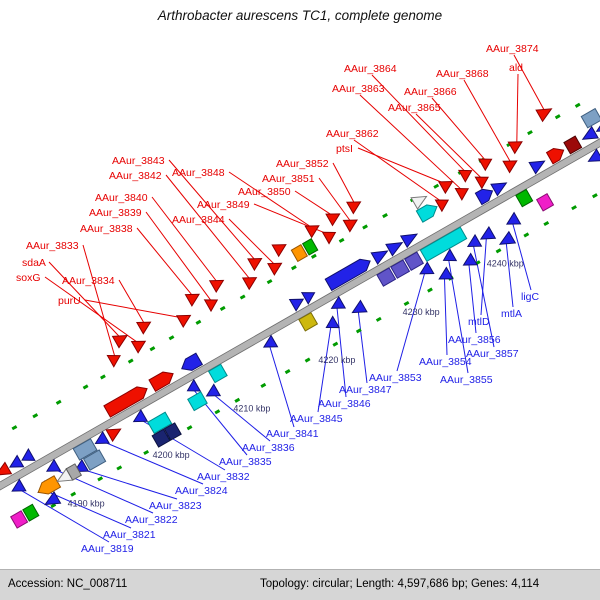 The image size is (600, 600). What do you see at coordinates (487, 235) in the screenshot?
I see `gene-glyph-mtlD` at bounding box center [487, 235].